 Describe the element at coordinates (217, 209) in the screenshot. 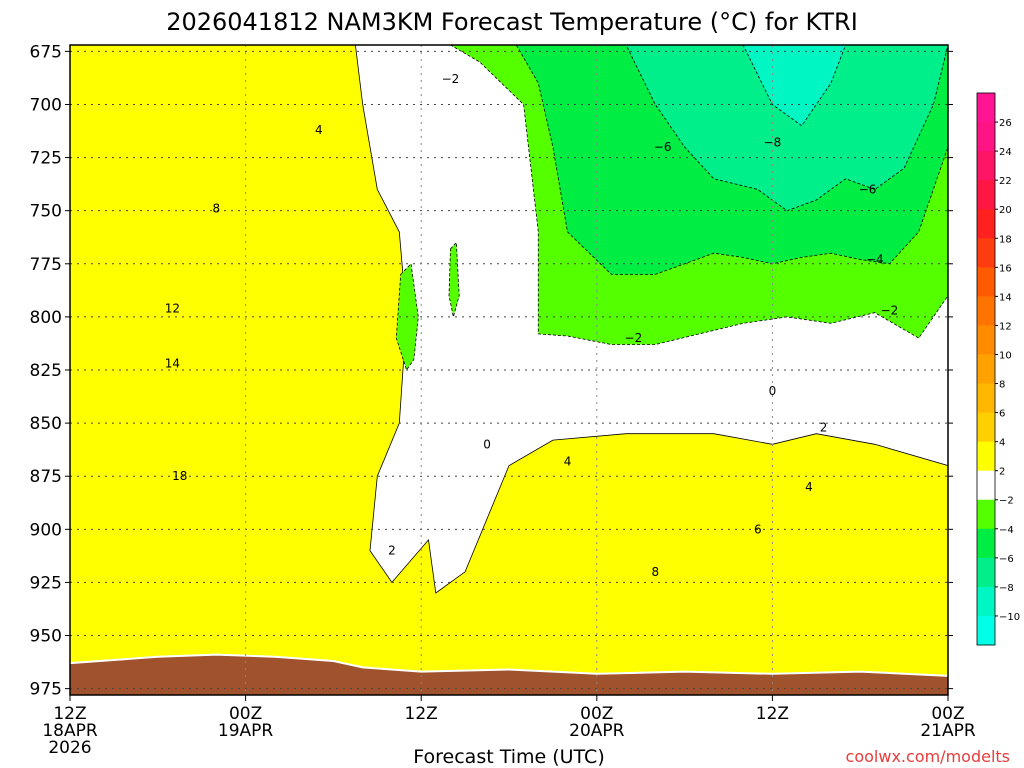

I see `contour-label-2: 8` at that location.